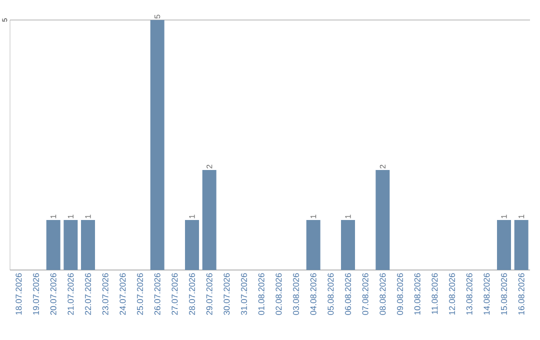  What do you see at coordinates (469, 294) in the screenshot?
I see `x-tick-label: 13.08.2026` at bounding box center [469, 294].